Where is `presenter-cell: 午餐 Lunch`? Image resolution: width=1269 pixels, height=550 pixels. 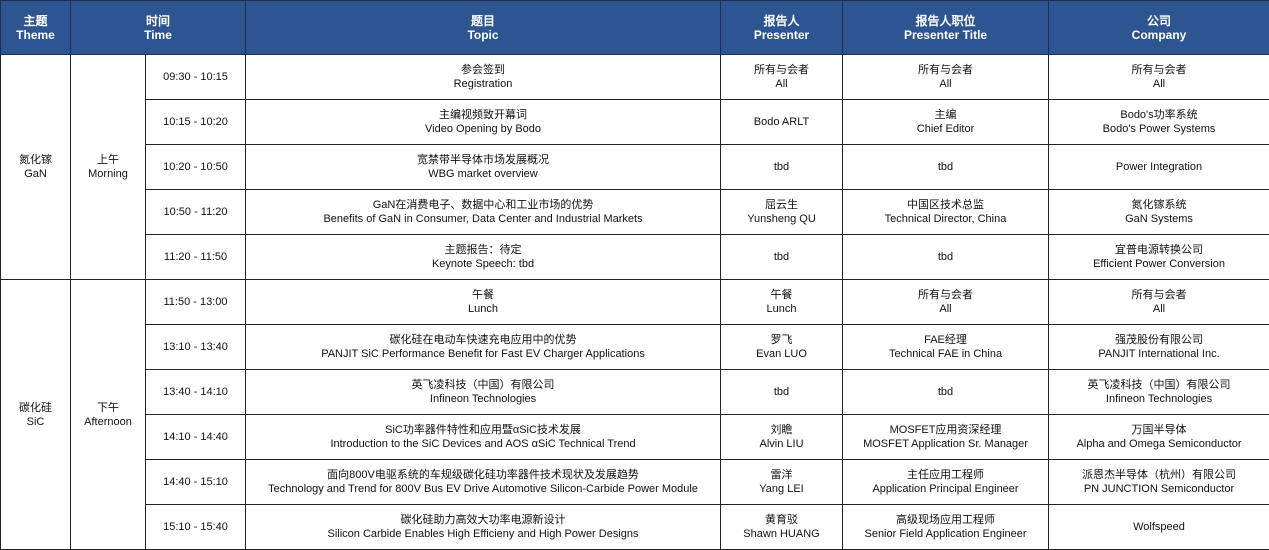 presenter-cell: 午餐 Lunch is located at coordinates (782, 302).